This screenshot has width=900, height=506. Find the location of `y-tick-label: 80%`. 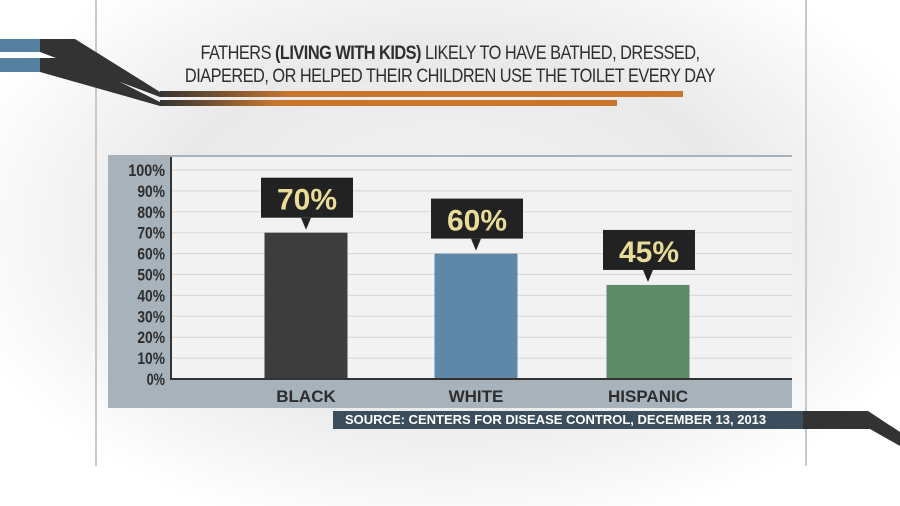

y-tick-label: 80% is located at coordinates (151, 212).